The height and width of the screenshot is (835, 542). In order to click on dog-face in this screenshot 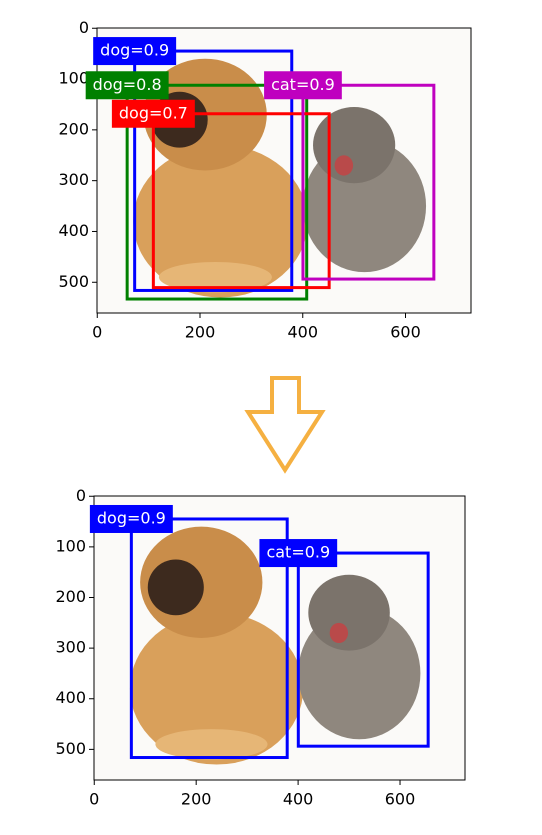, I will do `click(175, 587)`.